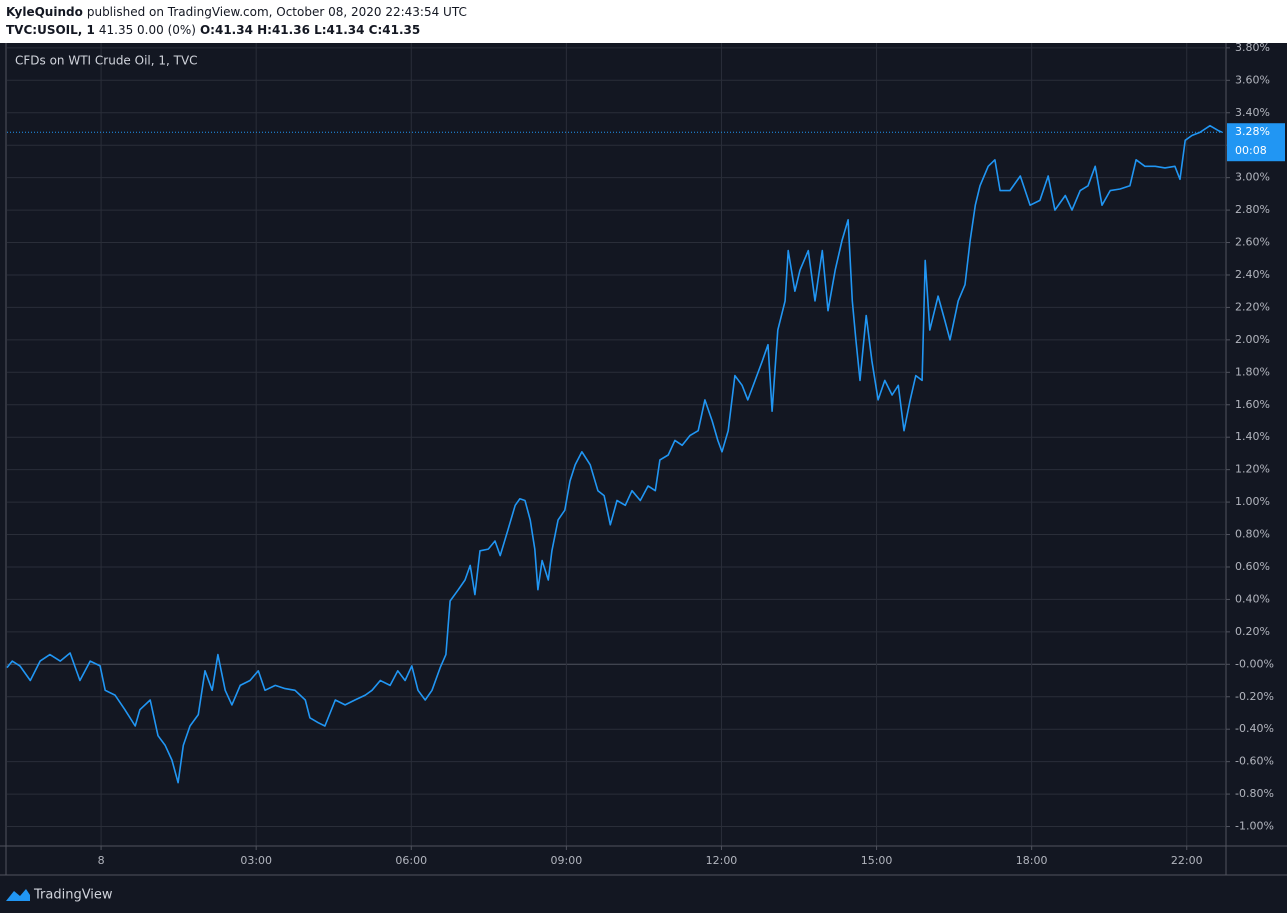  Describe the element at coordinates (1252, 566) in the screenshot. I see `y-tick-label: 0.60%` at that location.